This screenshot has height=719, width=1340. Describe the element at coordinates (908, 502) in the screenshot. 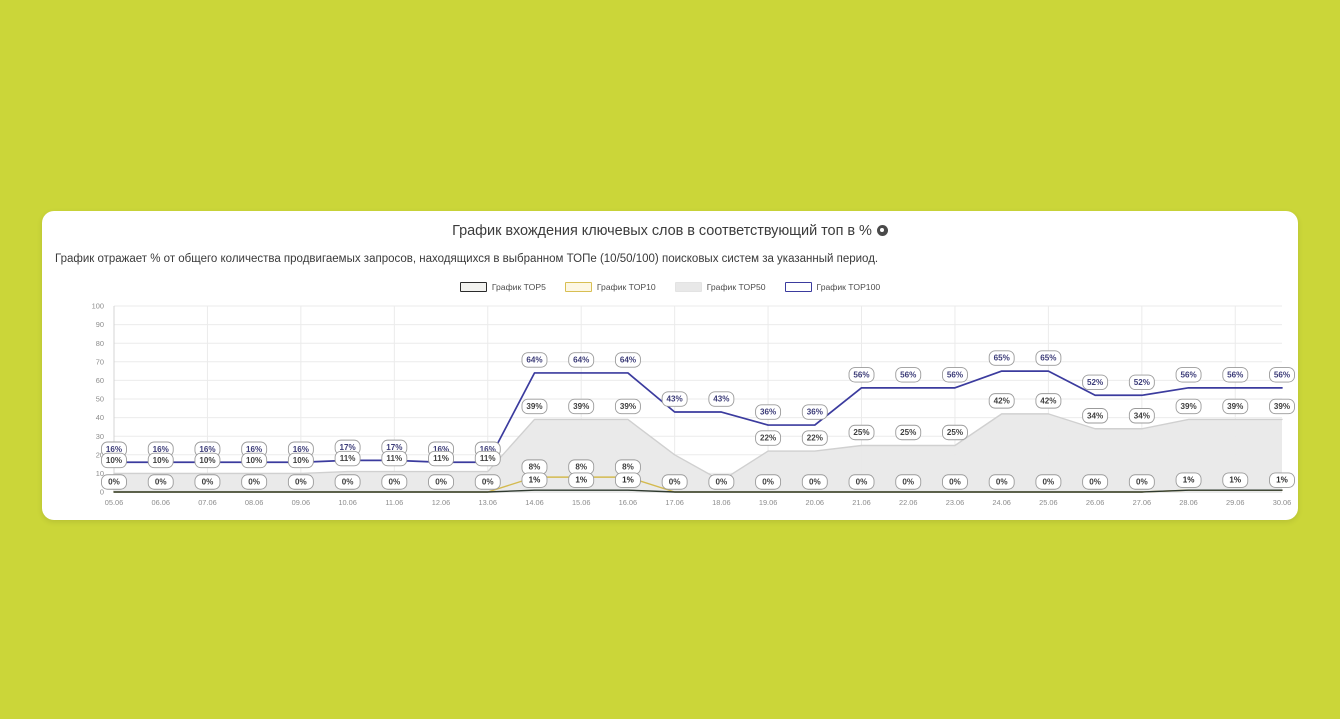

I see `x-axis-tick-label: 22.06` at that location.